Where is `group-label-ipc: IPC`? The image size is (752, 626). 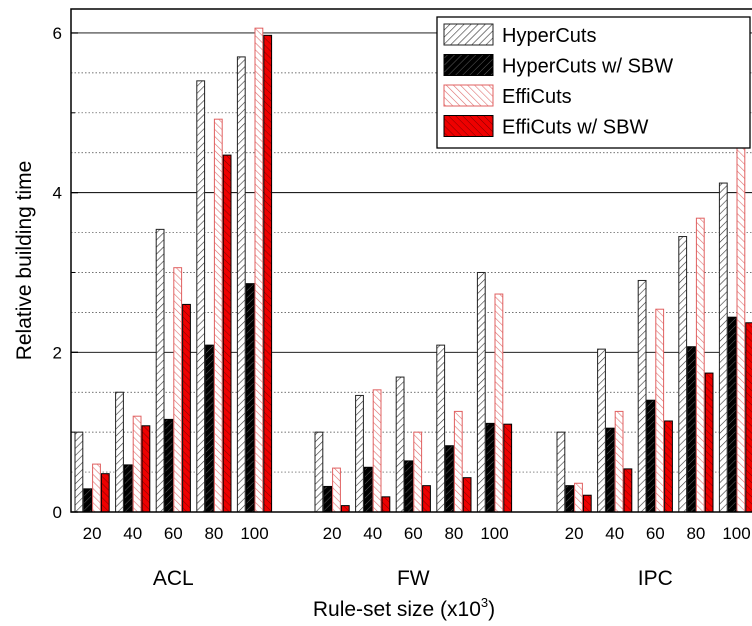
group-label-ipc: IPC is located at coordinates (655, 578).